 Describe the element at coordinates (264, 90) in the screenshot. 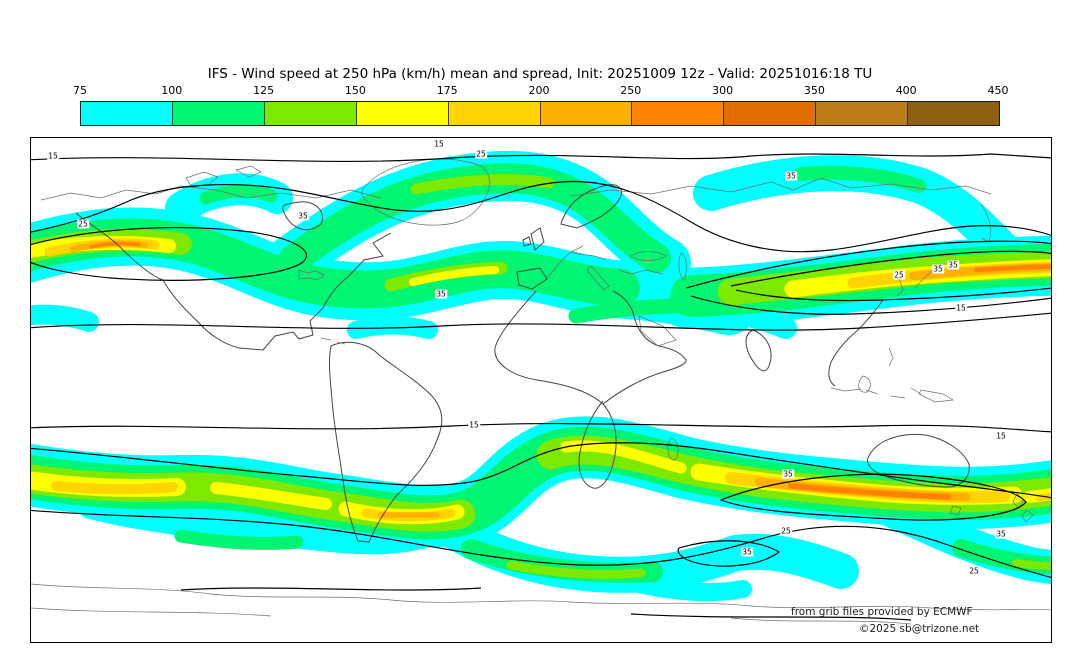

I see `colorbar-tick: 125` at that location.